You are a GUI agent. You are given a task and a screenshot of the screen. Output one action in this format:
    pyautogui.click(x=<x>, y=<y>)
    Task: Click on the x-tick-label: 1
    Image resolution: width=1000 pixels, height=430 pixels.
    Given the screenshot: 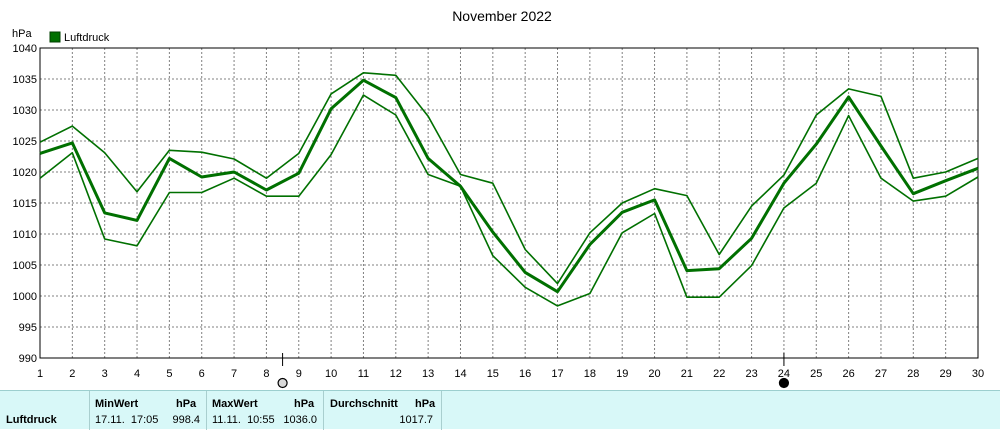 What is the action you would take?
    pyautogui.click(x=40, y=374)
    